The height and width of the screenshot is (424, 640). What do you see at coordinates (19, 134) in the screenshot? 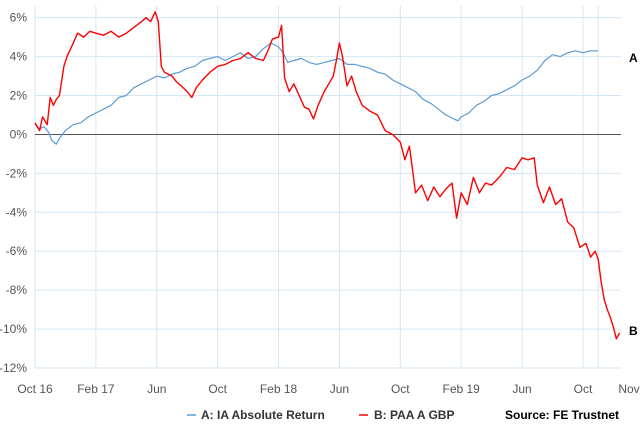
I see `y-tick-label: 0%` at bounding box center [19, 134].